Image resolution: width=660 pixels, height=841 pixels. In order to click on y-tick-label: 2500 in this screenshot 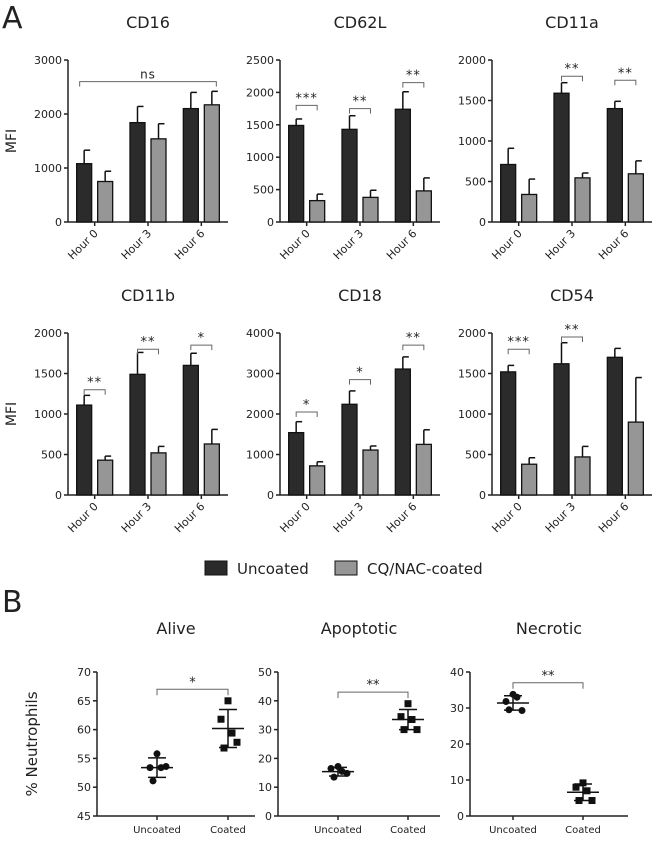, I will do `click(260, 60)`.